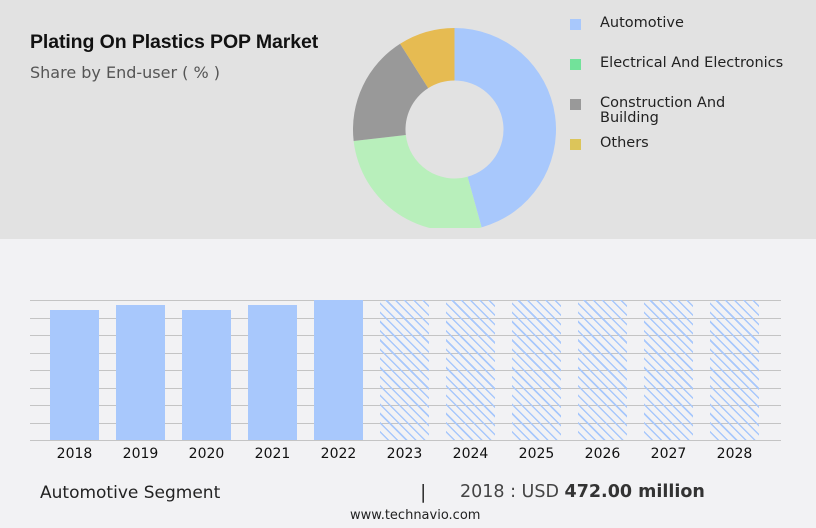 The width and height of the screenshot is (816, 528). Describe the element at coordinates (668, 370) in the screenshot. I see `bar-2027` at that location.